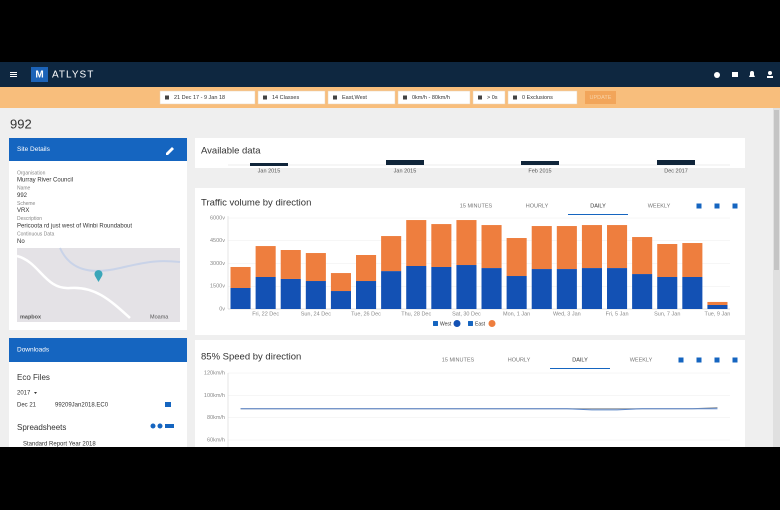  Describe the element at coordinates (41, 427) in the screenshot. I see `spreadsheets-title: Spreadsheets` at that location.